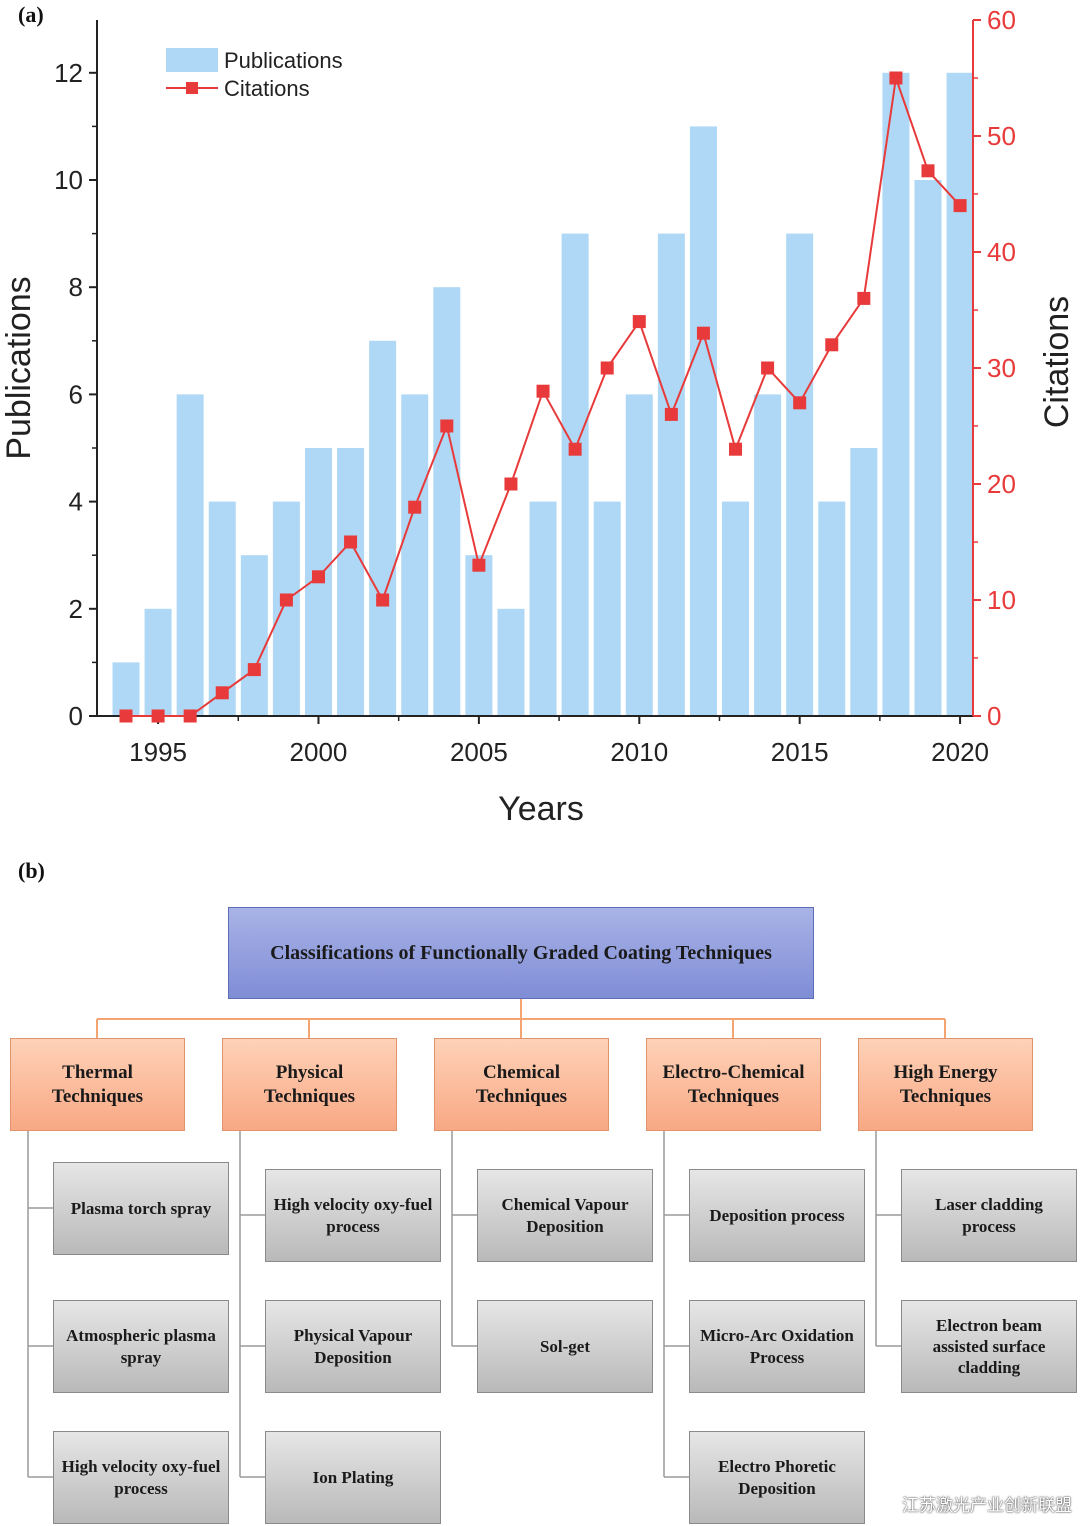  I want to click on panel-b-label: (b), so click(31, 870).